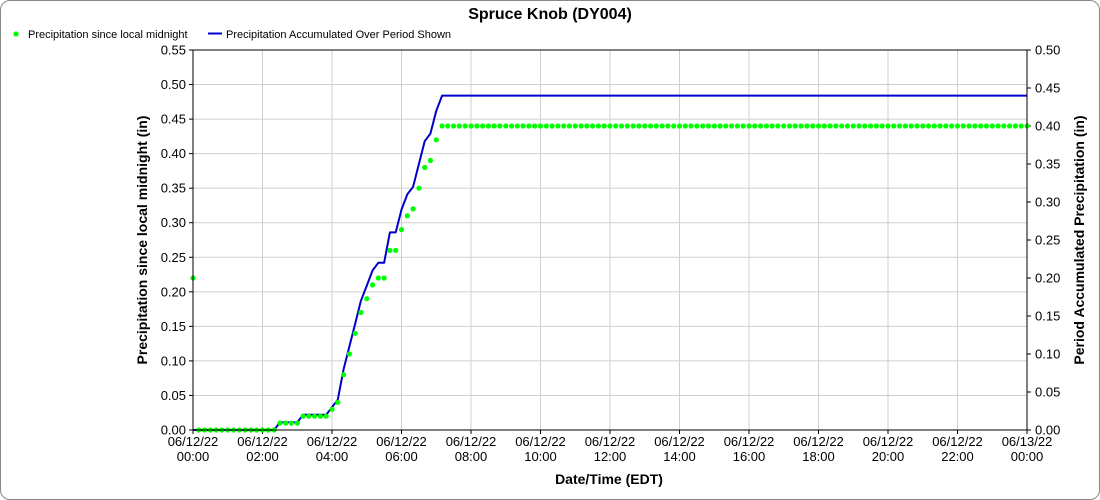 This screenshot has height=500, width=1100. Describe the element at coordinates (173, 360) in the screenshot. I see `left-tick-label: 0.10` at that location.